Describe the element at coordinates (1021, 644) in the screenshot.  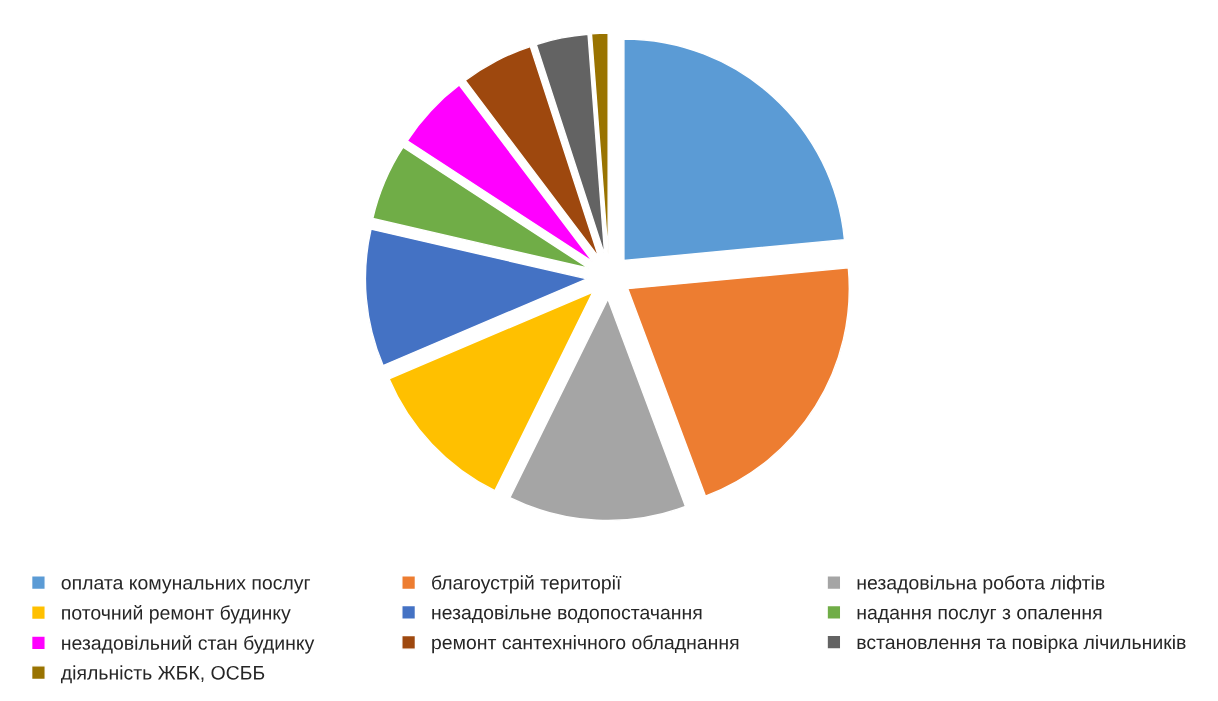
I see `legend-label: встановлення та повірка лічильників` at that location.